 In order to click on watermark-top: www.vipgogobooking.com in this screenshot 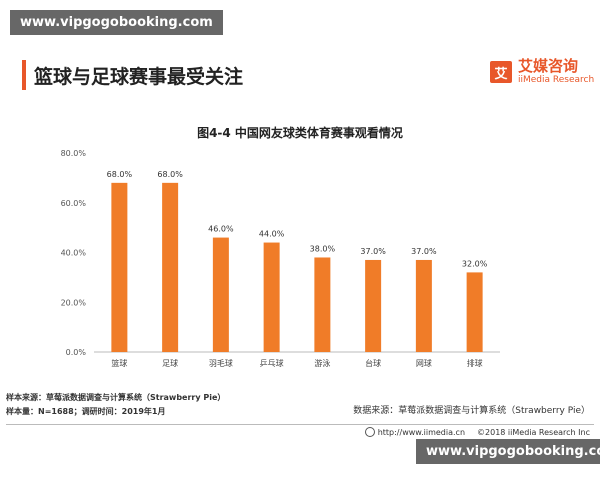, I will do `click(116, 22)`.